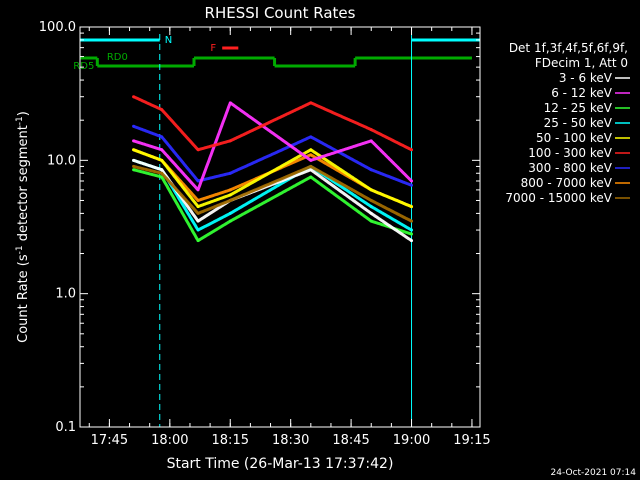 Image resolution: width=640 pixels, height=480 pixels. Describe the element at coordinates (578, 123) in the screenshot. I see `legend-entry-label: 25 - 50 keV` at that location.